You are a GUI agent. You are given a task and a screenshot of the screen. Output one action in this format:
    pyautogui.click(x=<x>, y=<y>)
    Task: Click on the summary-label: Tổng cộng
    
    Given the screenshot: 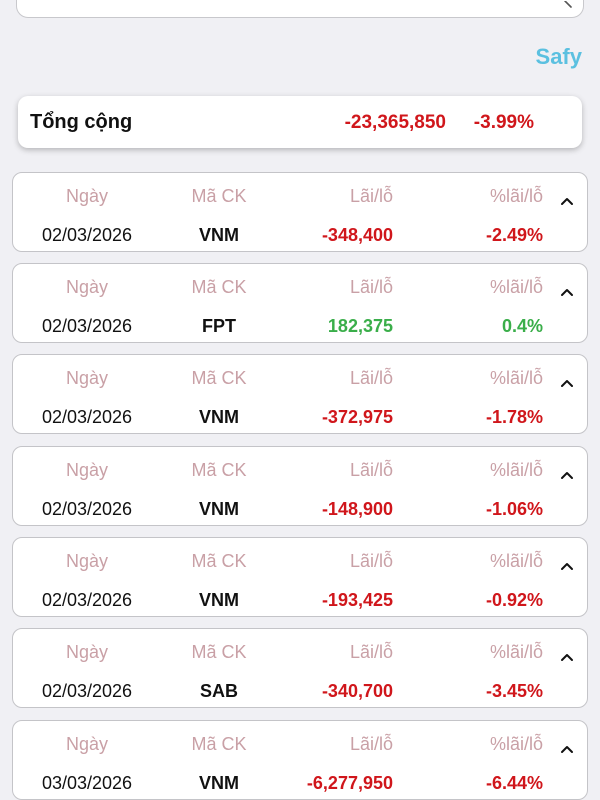 What is the action you would take?
    pyautogui.click(x=81, y=122)
    